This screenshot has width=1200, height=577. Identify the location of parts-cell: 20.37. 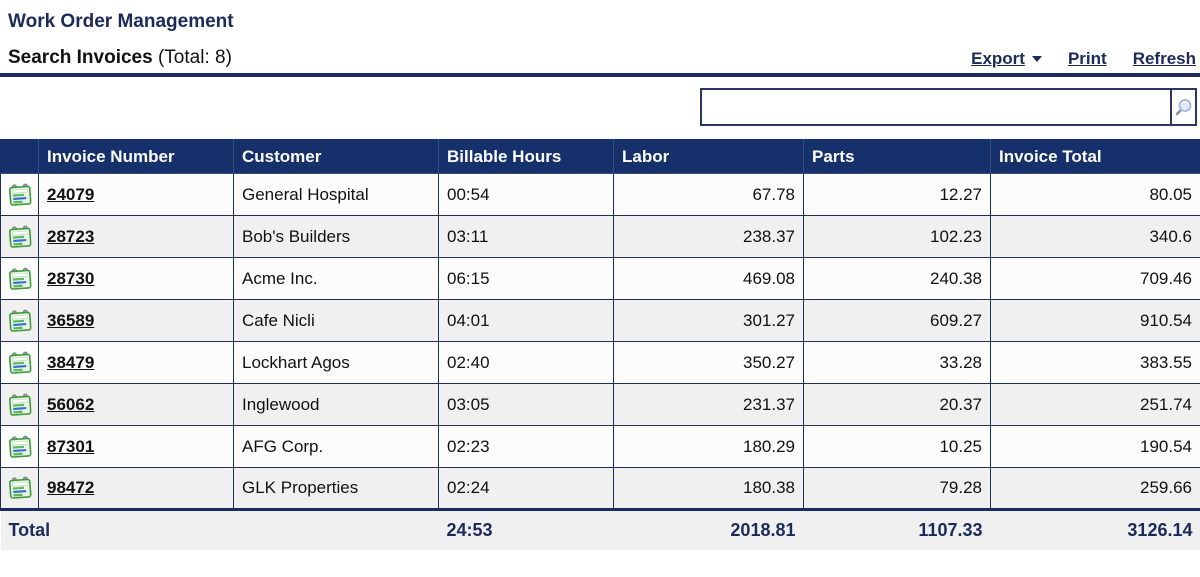
(897, 404).